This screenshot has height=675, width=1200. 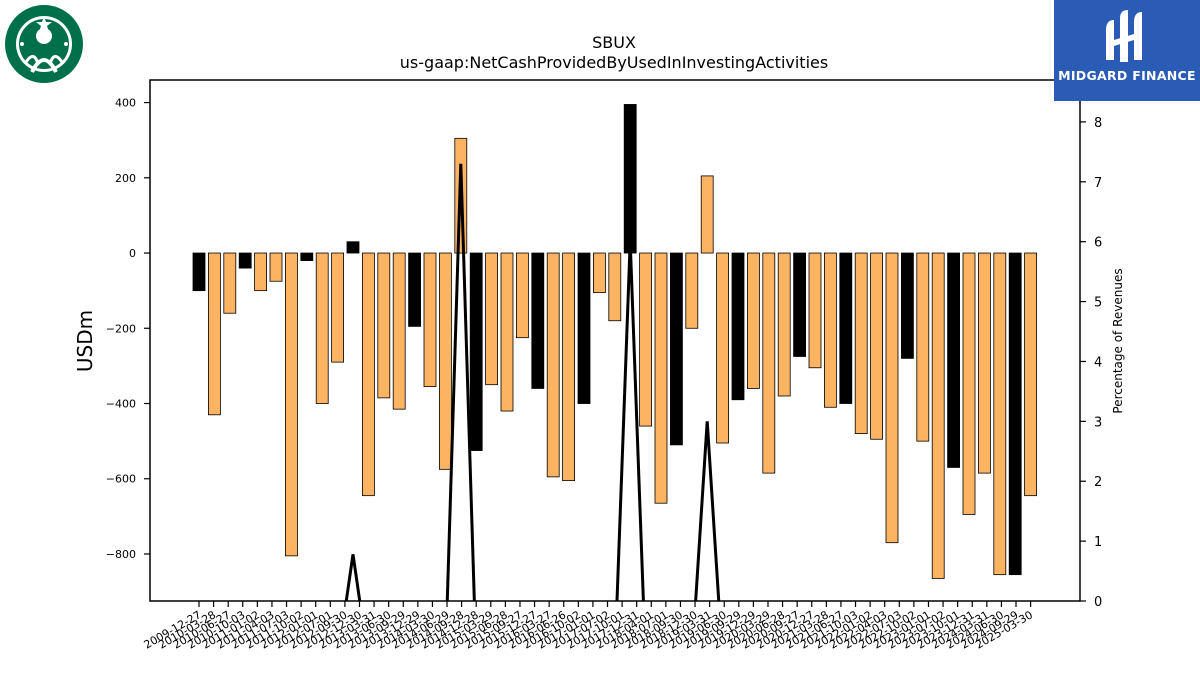 I want to click on y-tick-label: −200, so click(x=121, y=328).